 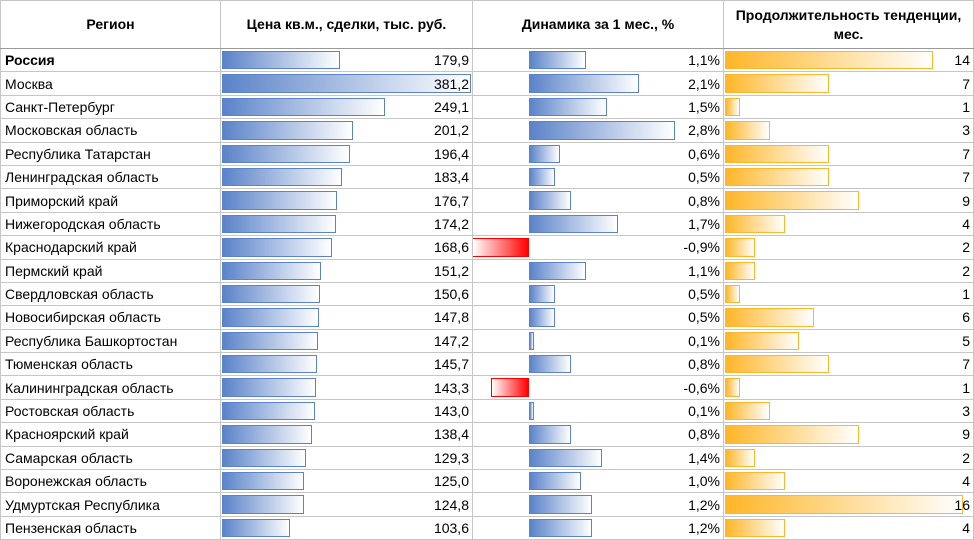 I want to click on dynamics-cell: 1,0%, so click(x=598, y=481).